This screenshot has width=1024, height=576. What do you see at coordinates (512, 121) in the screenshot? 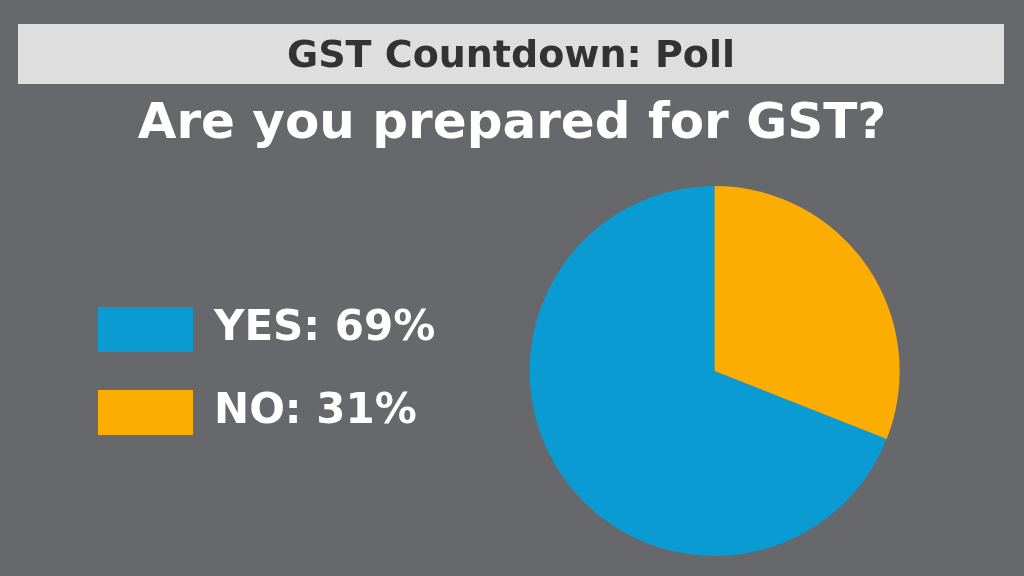
I see `chart-subtitle: Are you prepared for GST?` at bounding box center [512, 121].